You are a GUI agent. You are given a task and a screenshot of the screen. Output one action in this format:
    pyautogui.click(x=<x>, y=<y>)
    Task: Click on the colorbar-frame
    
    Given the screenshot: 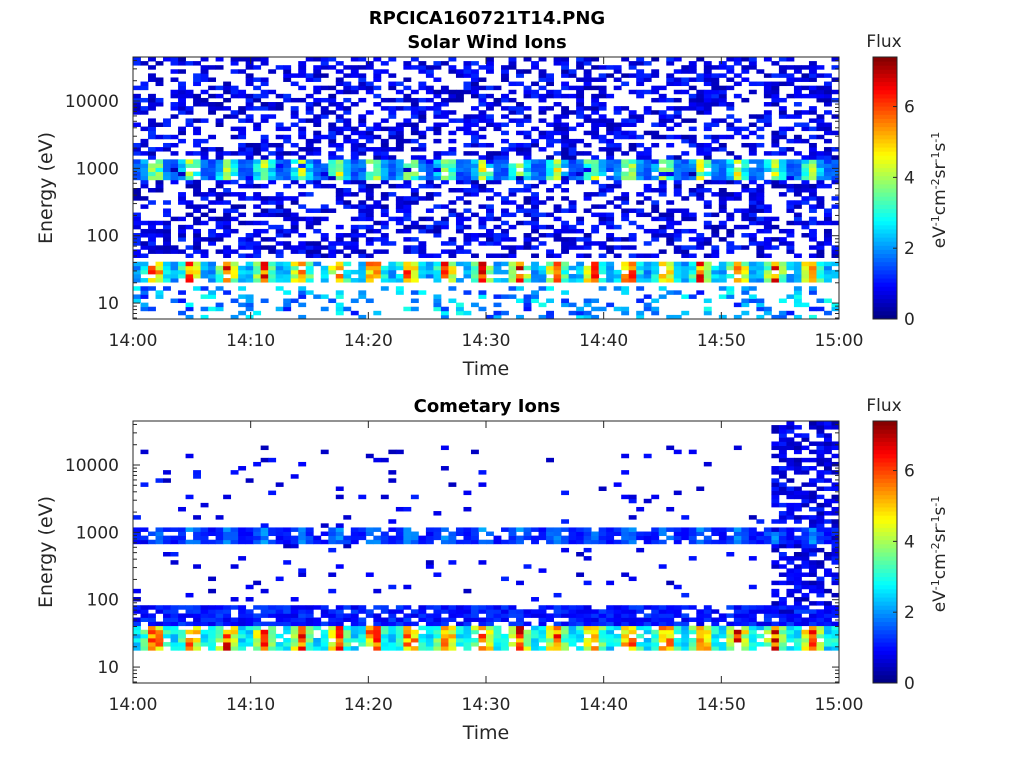 What is the action you would take?
    pyautogui.click(x=885, y=552)
    